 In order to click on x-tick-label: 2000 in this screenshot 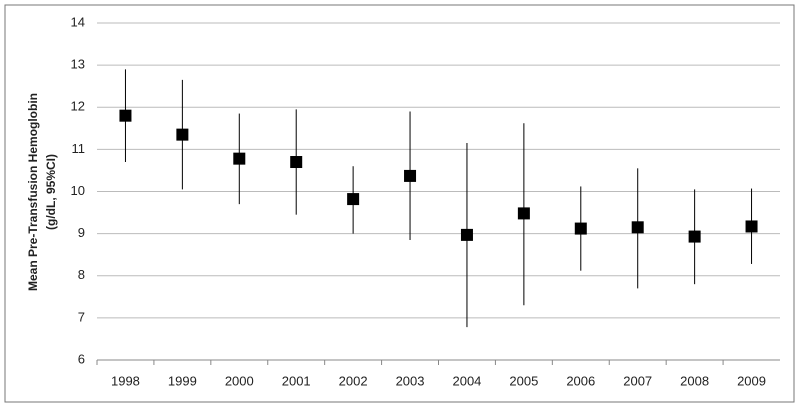, I will do `click(239, 380)`.